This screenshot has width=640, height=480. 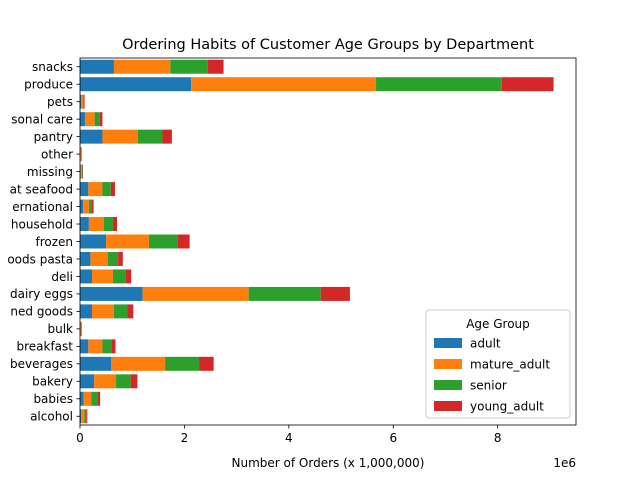 I want to click on bar-senior-pantry, so click(x=150, y=136).